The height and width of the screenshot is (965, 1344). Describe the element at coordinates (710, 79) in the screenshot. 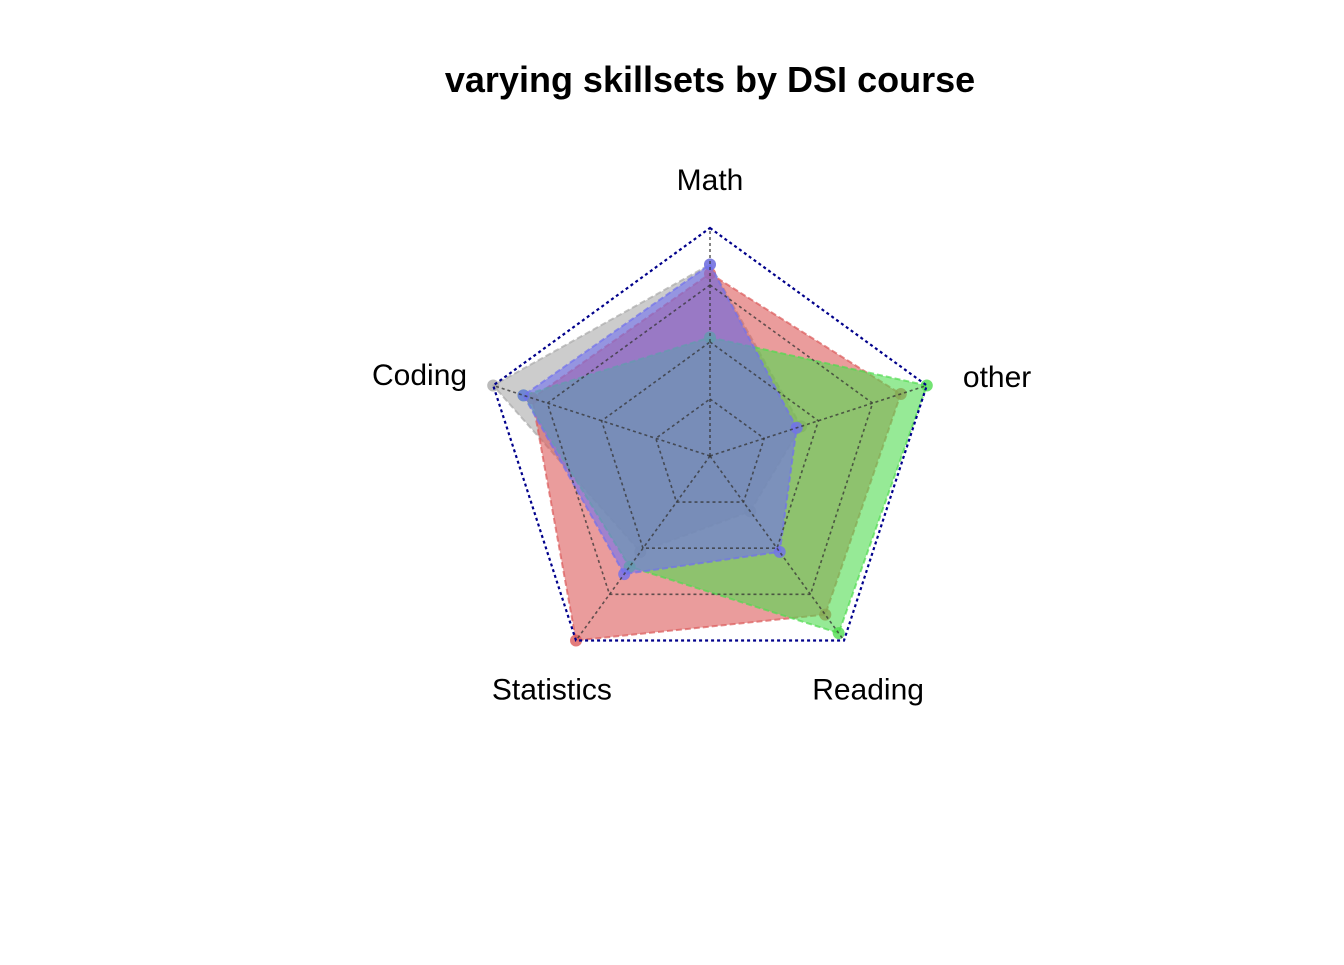

I see `chart-title: varying skillsets by DSI course` at that location.